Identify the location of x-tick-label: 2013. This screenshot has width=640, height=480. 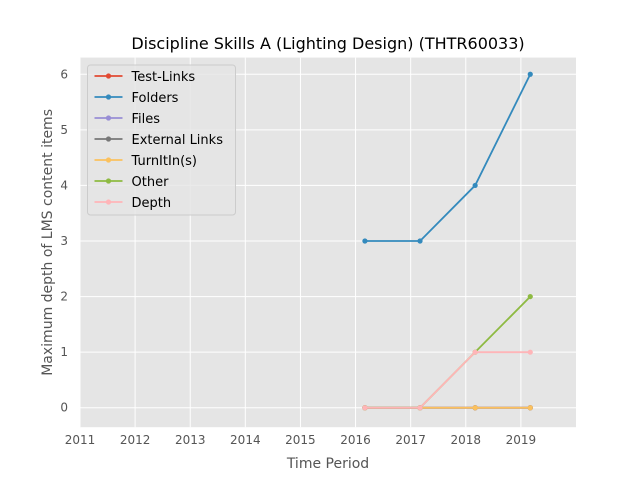
(190, 440).